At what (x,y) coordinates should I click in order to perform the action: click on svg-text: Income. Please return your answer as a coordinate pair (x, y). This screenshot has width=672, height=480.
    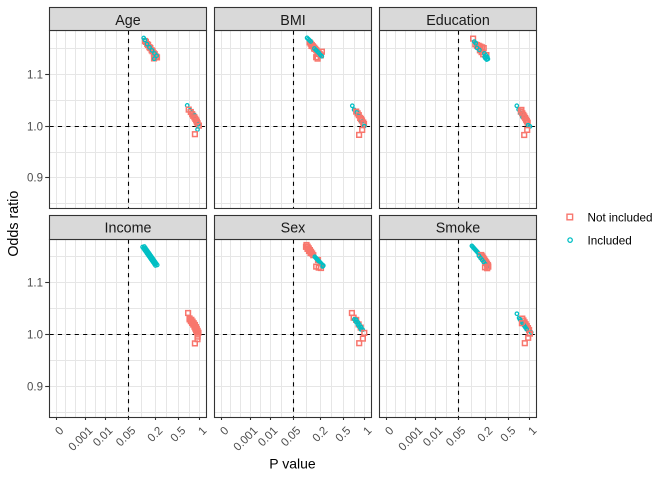
    Looking at the image, I should click on (128, 228).